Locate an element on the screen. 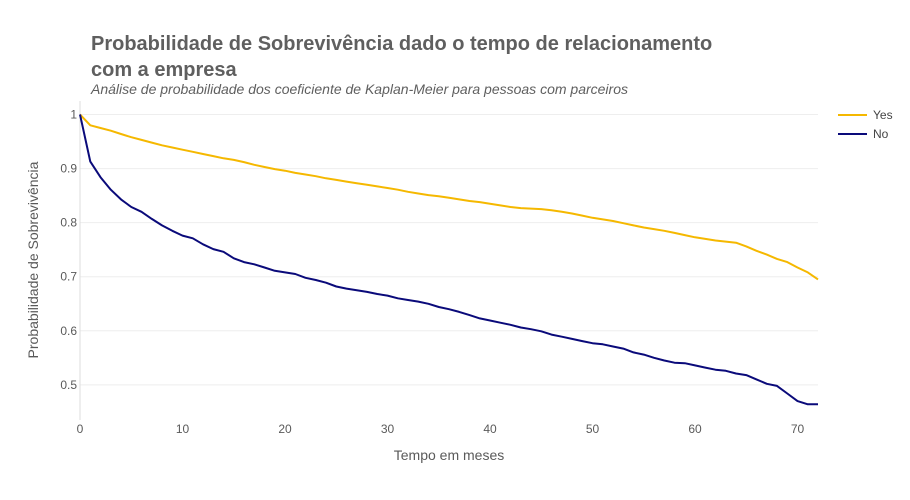  legend-label-yes: Yes is located at coordinates (883, 115).